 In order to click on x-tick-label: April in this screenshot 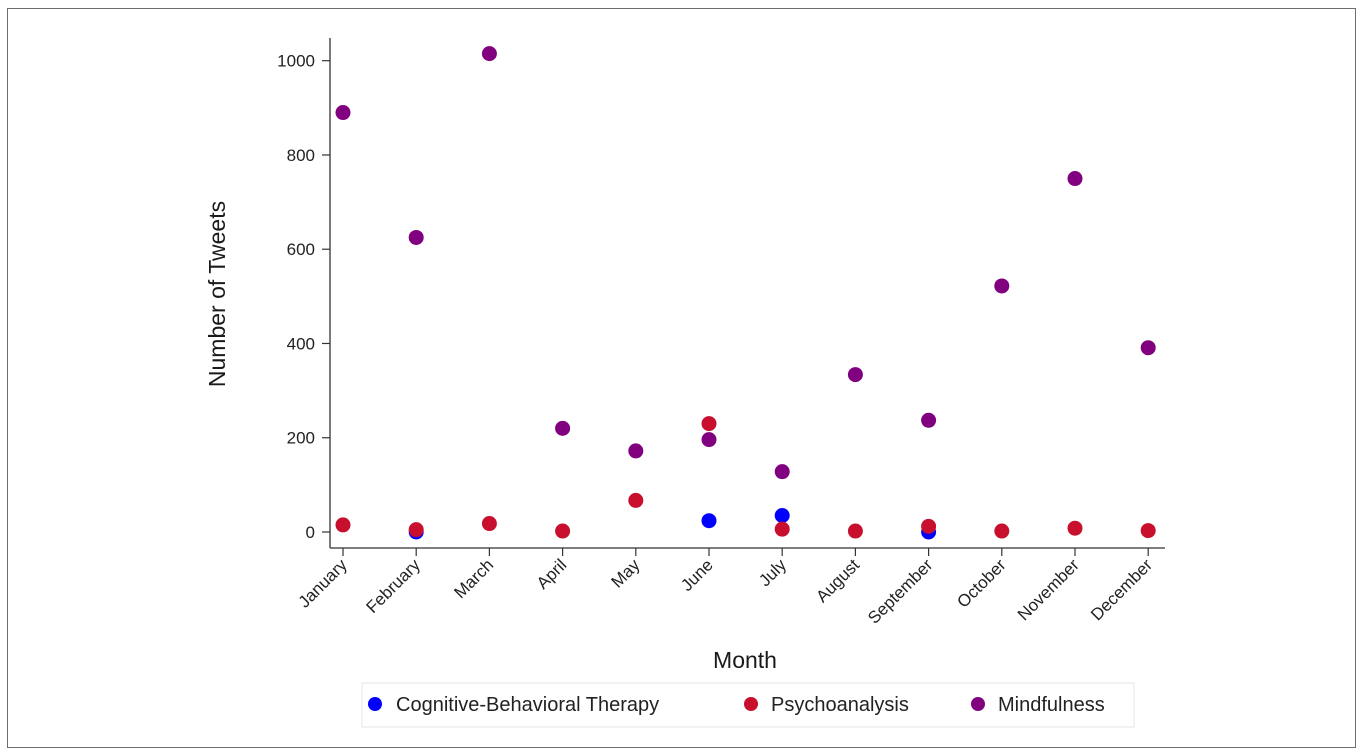, I will do `click(551, 573)`.